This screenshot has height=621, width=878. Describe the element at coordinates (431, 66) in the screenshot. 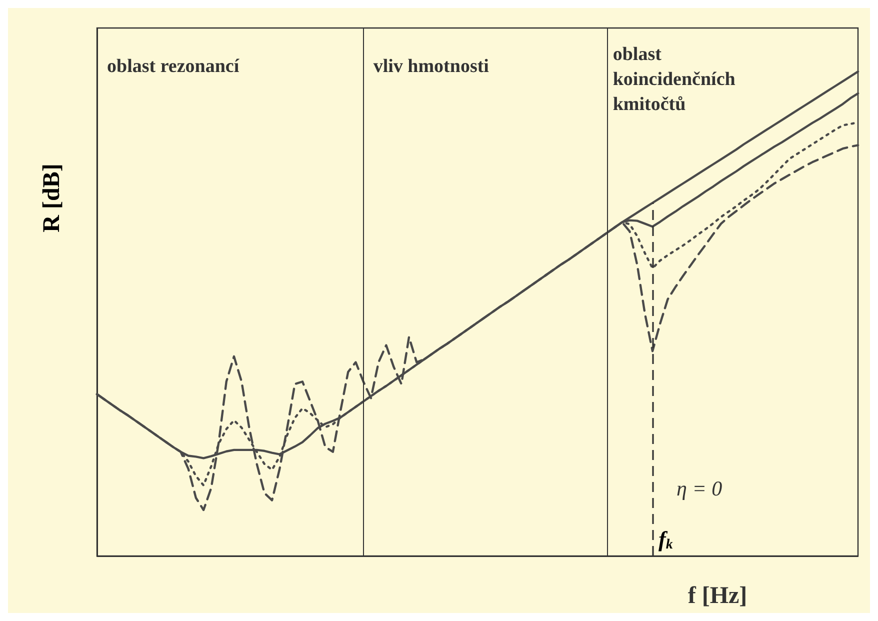

I see `annotation: vliv hmotnosti` at that location.